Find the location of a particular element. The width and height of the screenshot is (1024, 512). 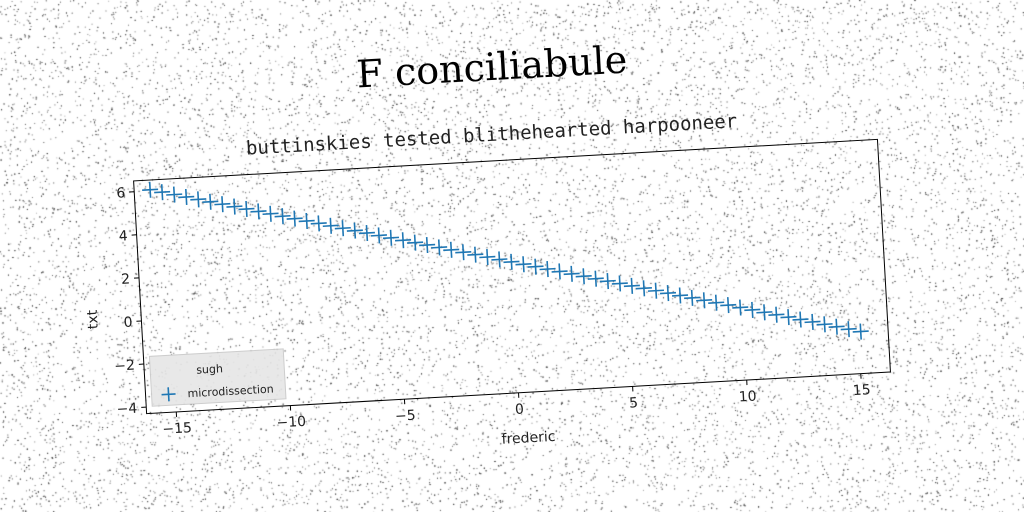

x-tick-label: 10 is located at coordinates (747, 397).